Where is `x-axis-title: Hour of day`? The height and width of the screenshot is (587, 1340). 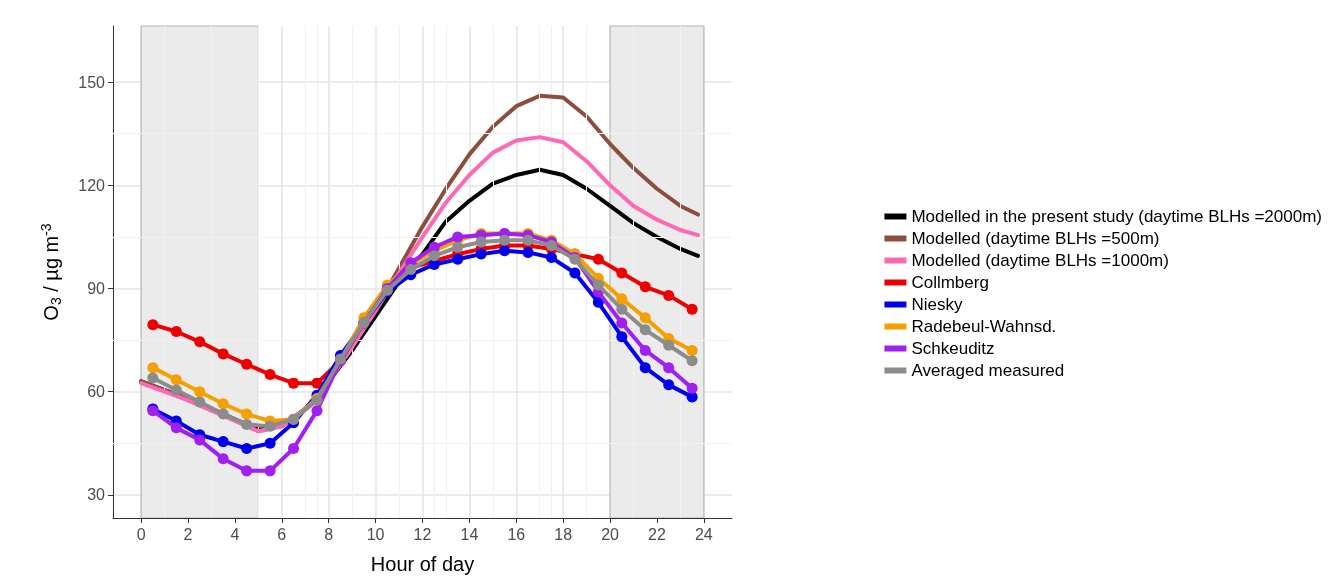 x-axis-title: Hour of day is located at coordinates (422, 564).